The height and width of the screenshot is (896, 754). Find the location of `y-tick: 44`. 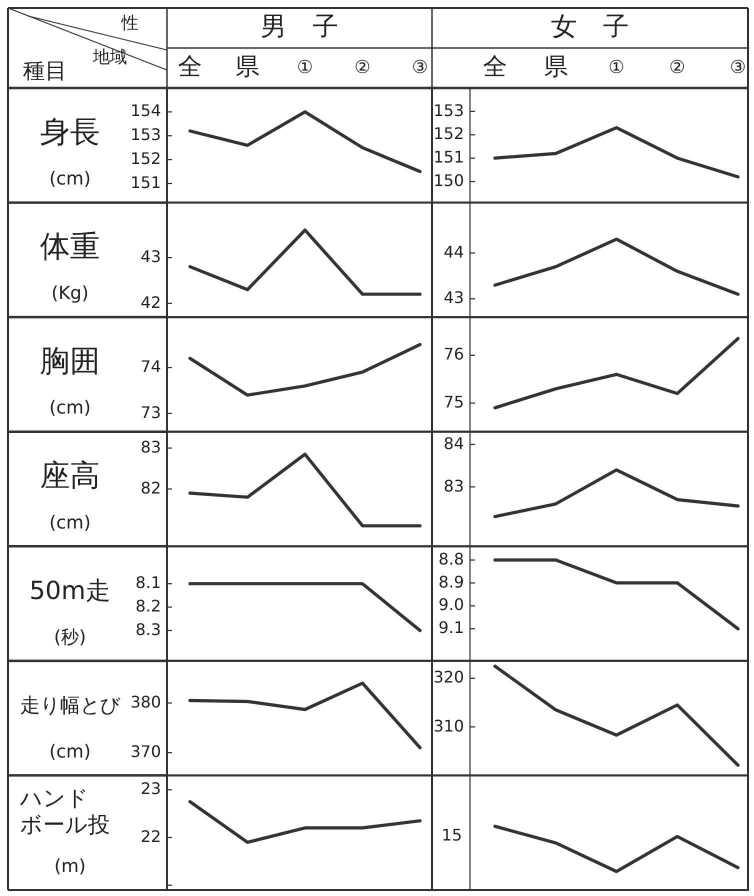

y-tick: 44 is located at coordinates (454, 252).